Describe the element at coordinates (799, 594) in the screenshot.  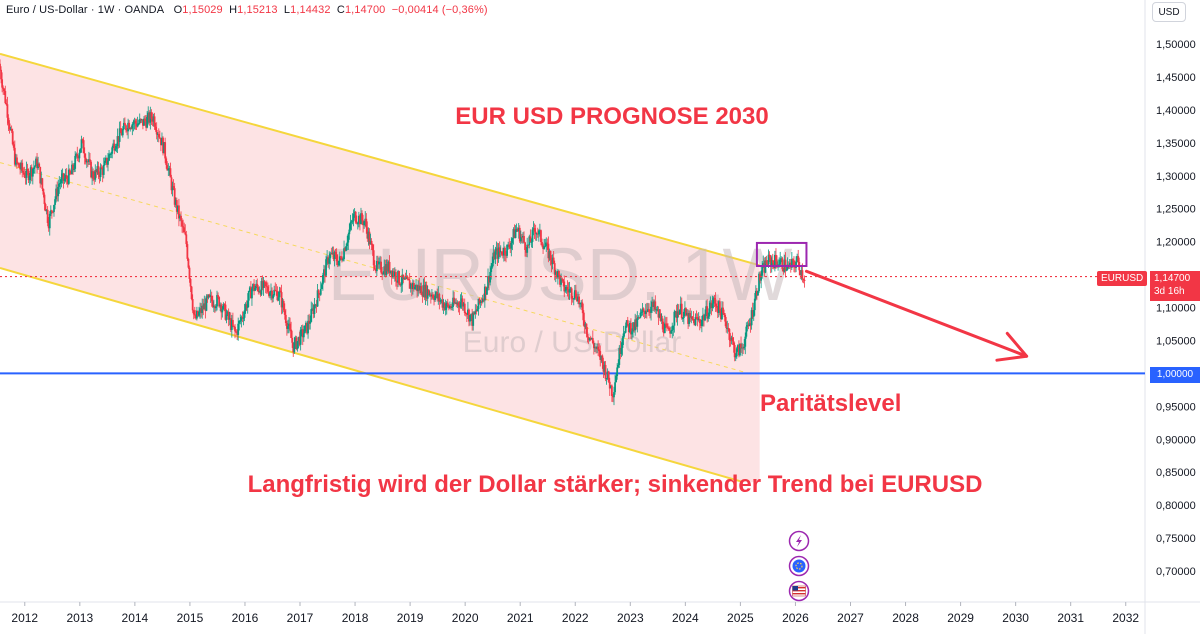
I see `flag-stripe` at that location.